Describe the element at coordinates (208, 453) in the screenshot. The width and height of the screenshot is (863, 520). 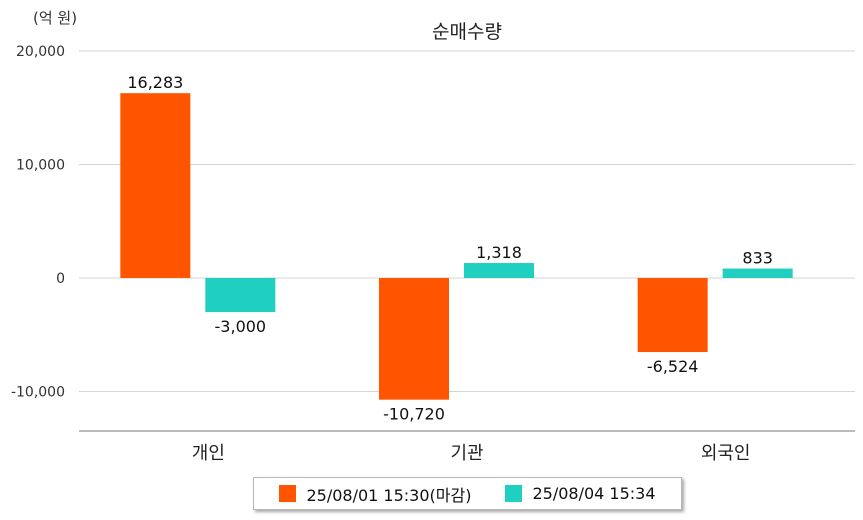
I see `x-category-label: 개인` at that location.